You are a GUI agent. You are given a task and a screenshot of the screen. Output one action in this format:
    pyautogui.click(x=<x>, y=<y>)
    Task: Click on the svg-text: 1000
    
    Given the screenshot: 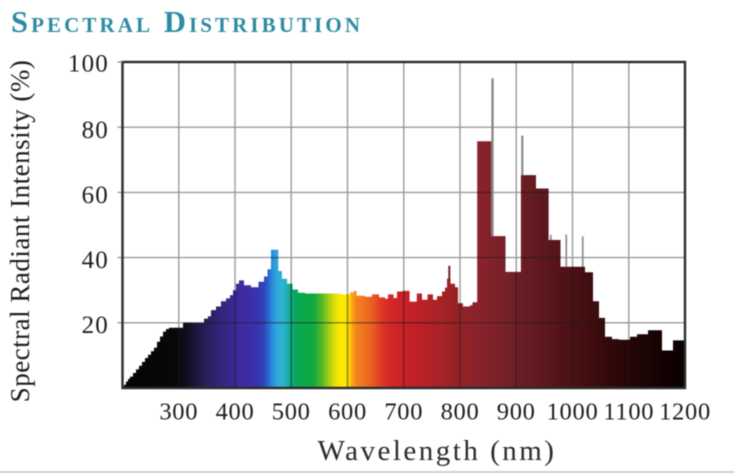 What is the action you would take?
    pyautogui.click(x=573, y=412)
    